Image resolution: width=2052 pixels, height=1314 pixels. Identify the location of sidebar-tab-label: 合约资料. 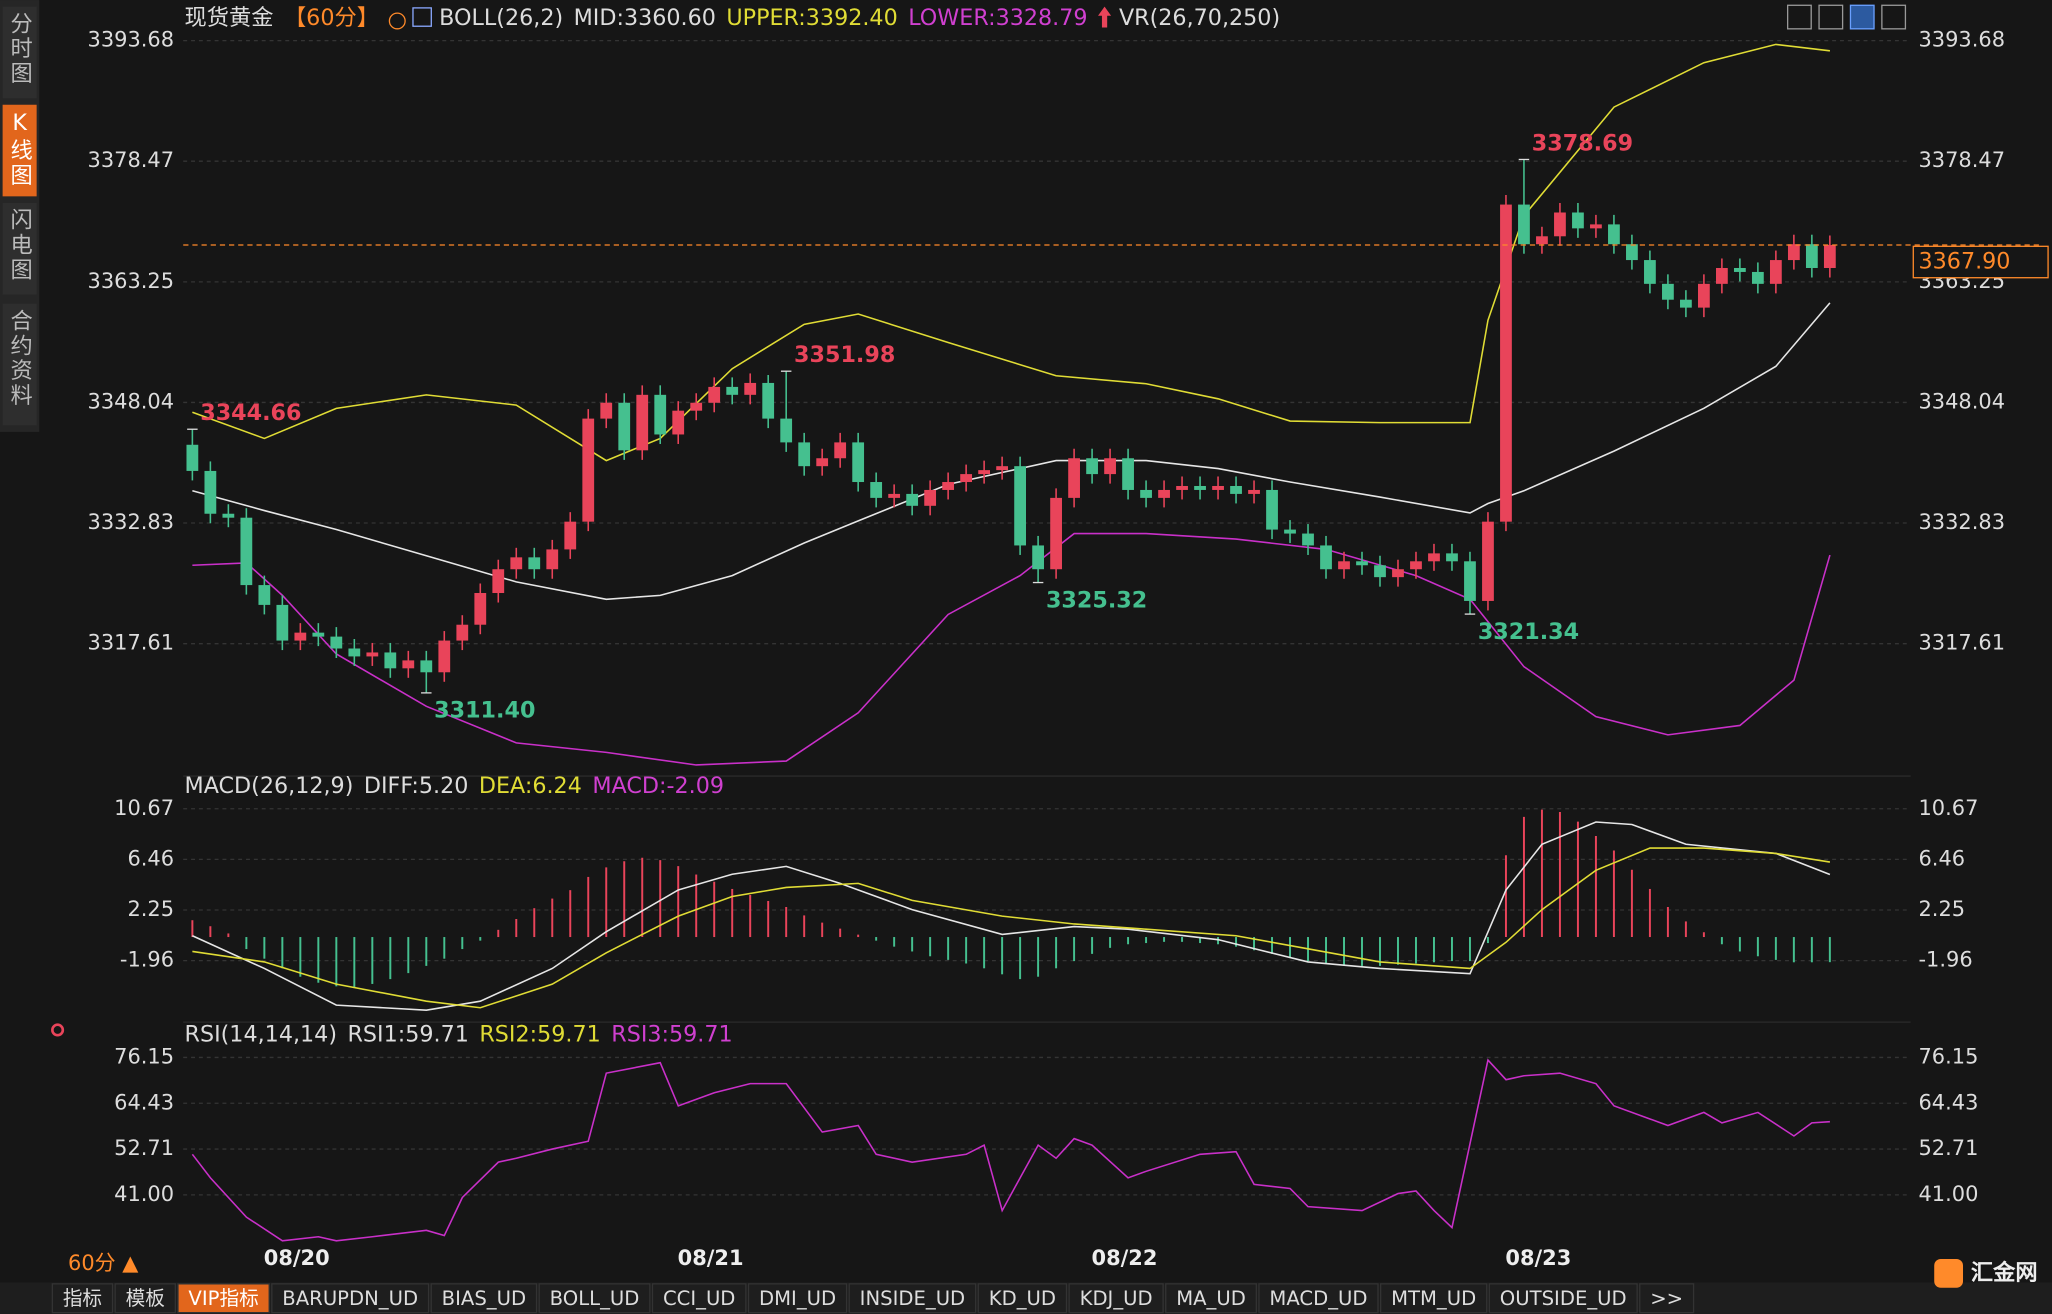
(20, 358).